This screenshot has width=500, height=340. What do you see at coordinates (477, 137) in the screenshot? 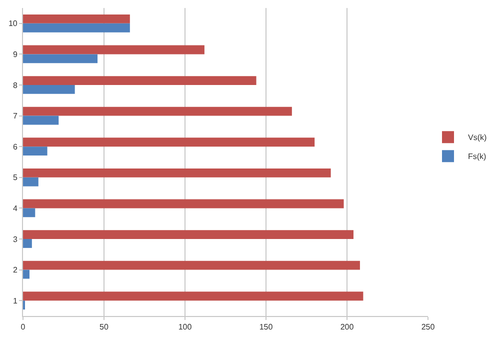
I see `legend-label: Vs(k)` at bounding box center [477, 137].